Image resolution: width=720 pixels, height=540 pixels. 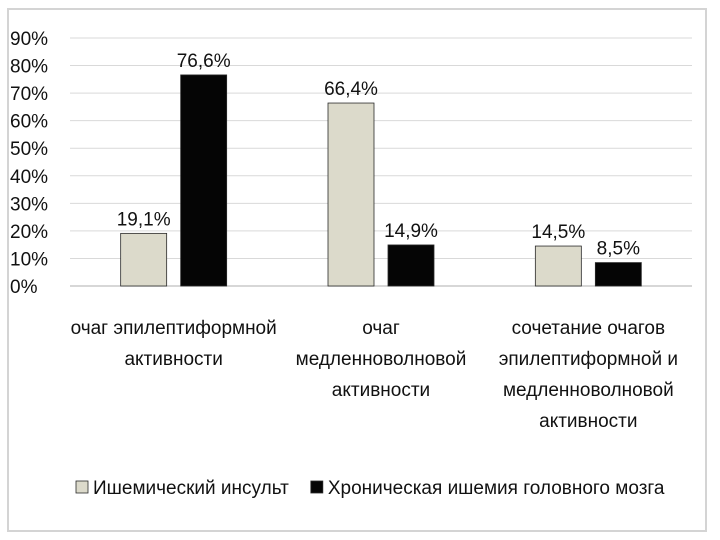 I want to click on category-label-line: сочетание очагов, so click(x=589, y=328).